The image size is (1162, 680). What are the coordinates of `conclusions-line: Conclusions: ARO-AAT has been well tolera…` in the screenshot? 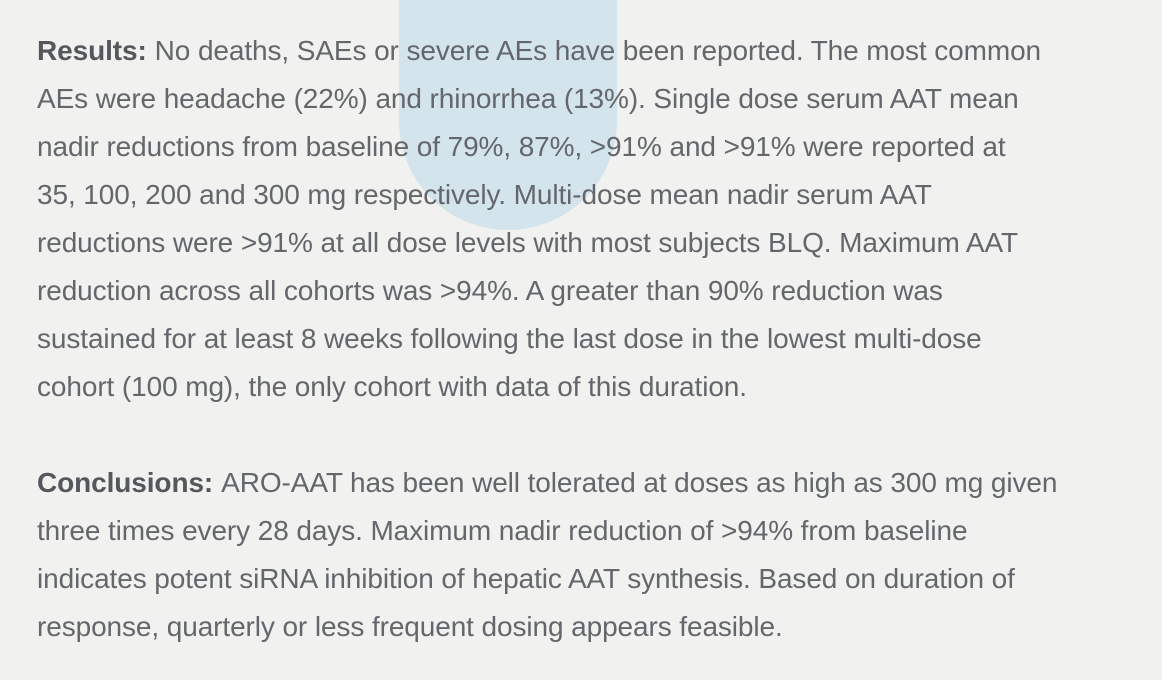 It's located at (587, 483).